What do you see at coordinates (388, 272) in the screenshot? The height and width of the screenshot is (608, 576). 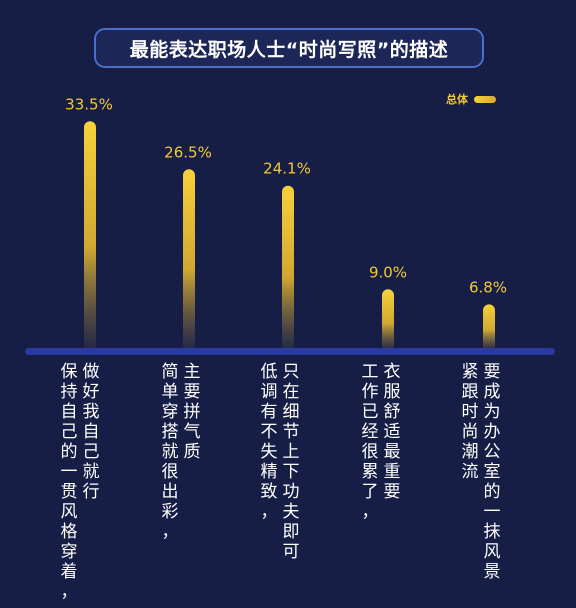 I see `value-label-4: 9.0%` at bounding box center [388, 272].